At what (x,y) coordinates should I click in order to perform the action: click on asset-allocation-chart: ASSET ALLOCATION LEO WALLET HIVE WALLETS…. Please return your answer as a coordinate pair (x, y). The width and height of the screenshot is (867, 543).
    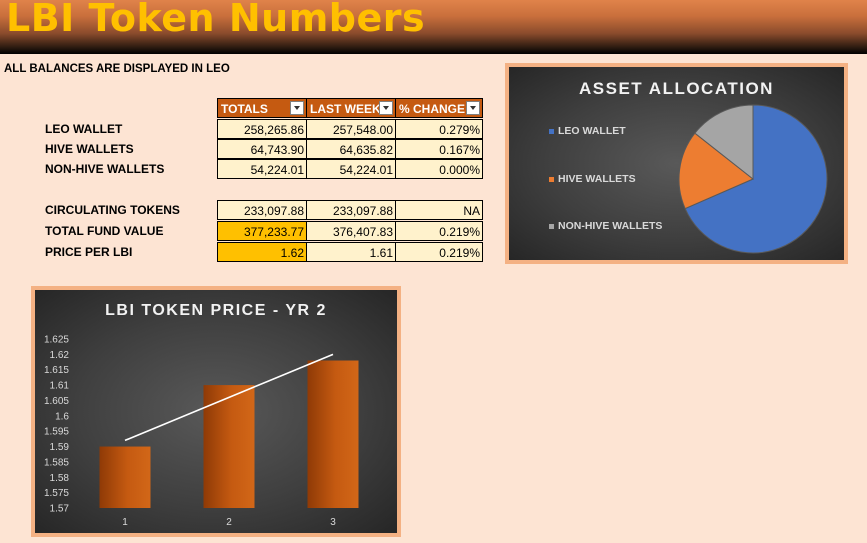
    Looking at the image, I should click on (676, 163).